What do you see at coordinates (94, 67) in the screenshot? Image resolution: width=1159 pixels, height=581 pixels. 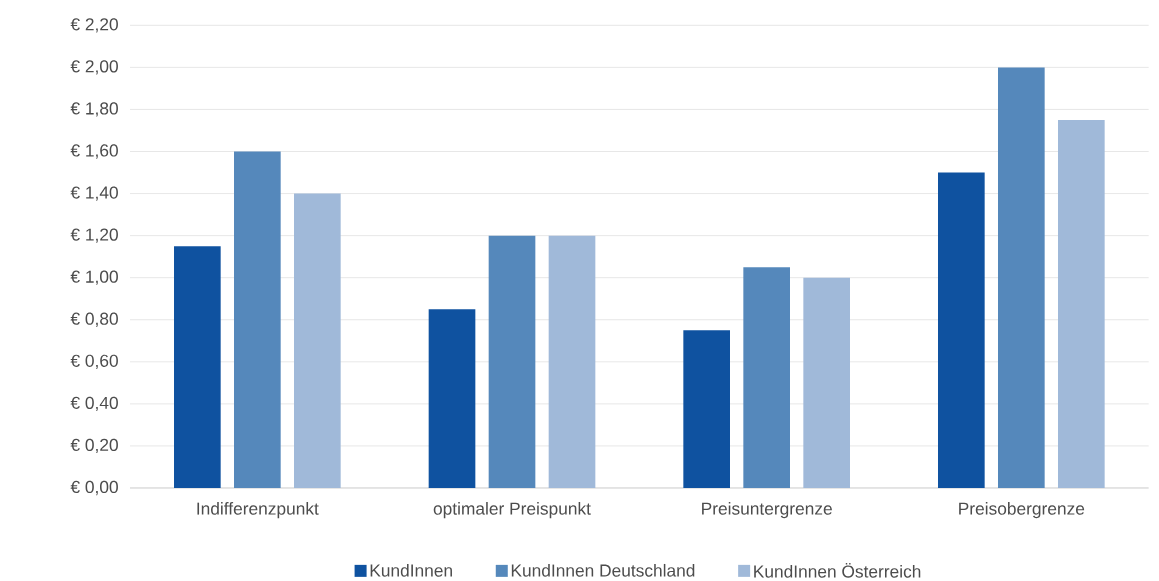 I see `y-tick-label: € 2,00` at bounding box center [94, 67].